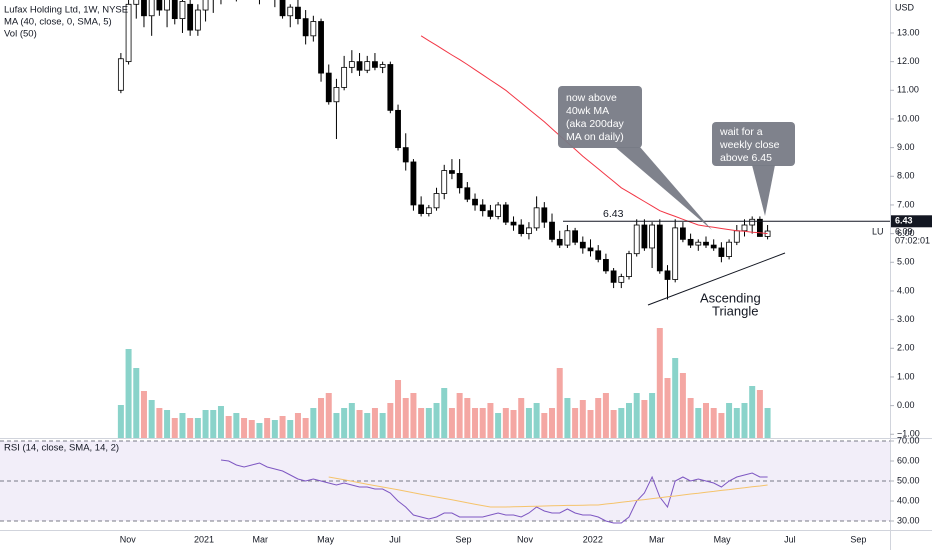  Describe the element at coordinates (908, 61) in the screenshot. I see `y-tick-label: 12.00` at that location.